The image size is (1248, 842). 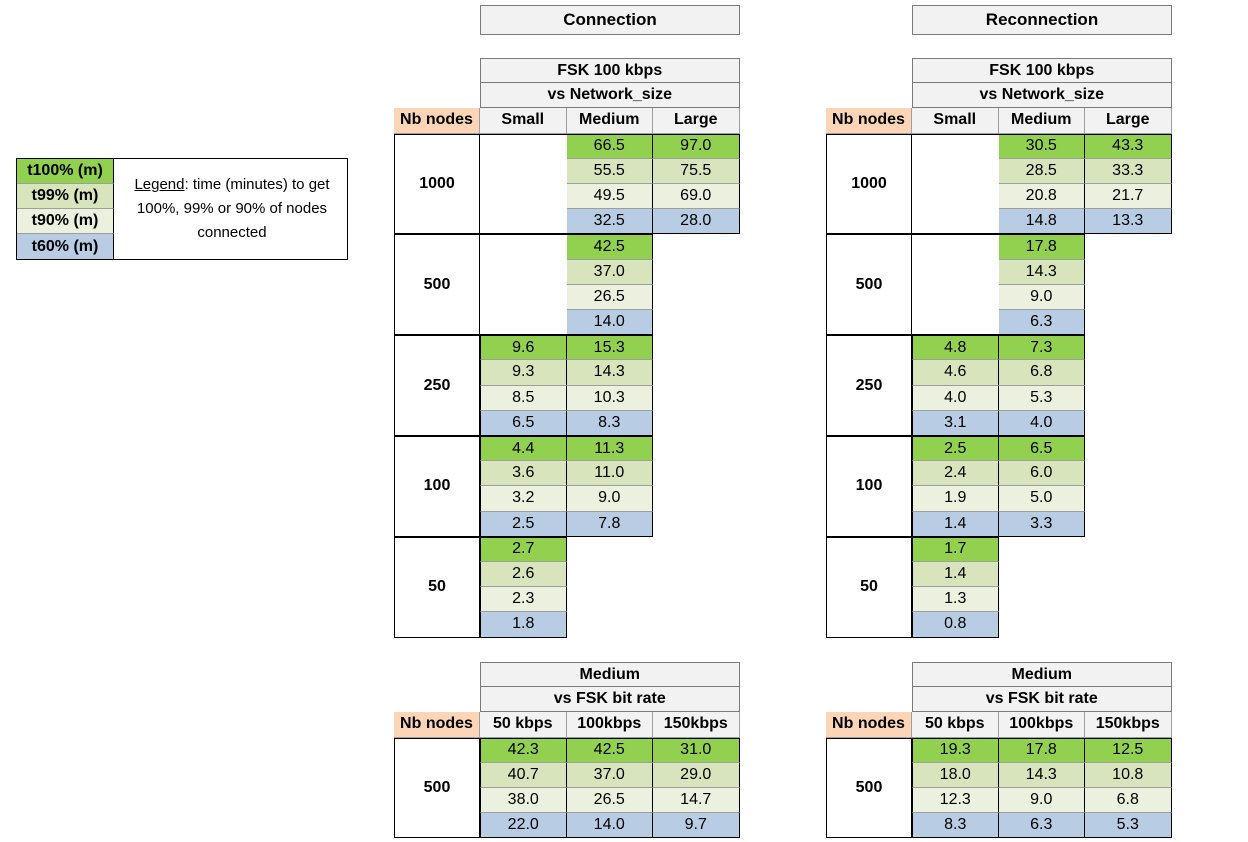 I want to click on nb-nodes-cell: 100, so click(x=869, y=486).